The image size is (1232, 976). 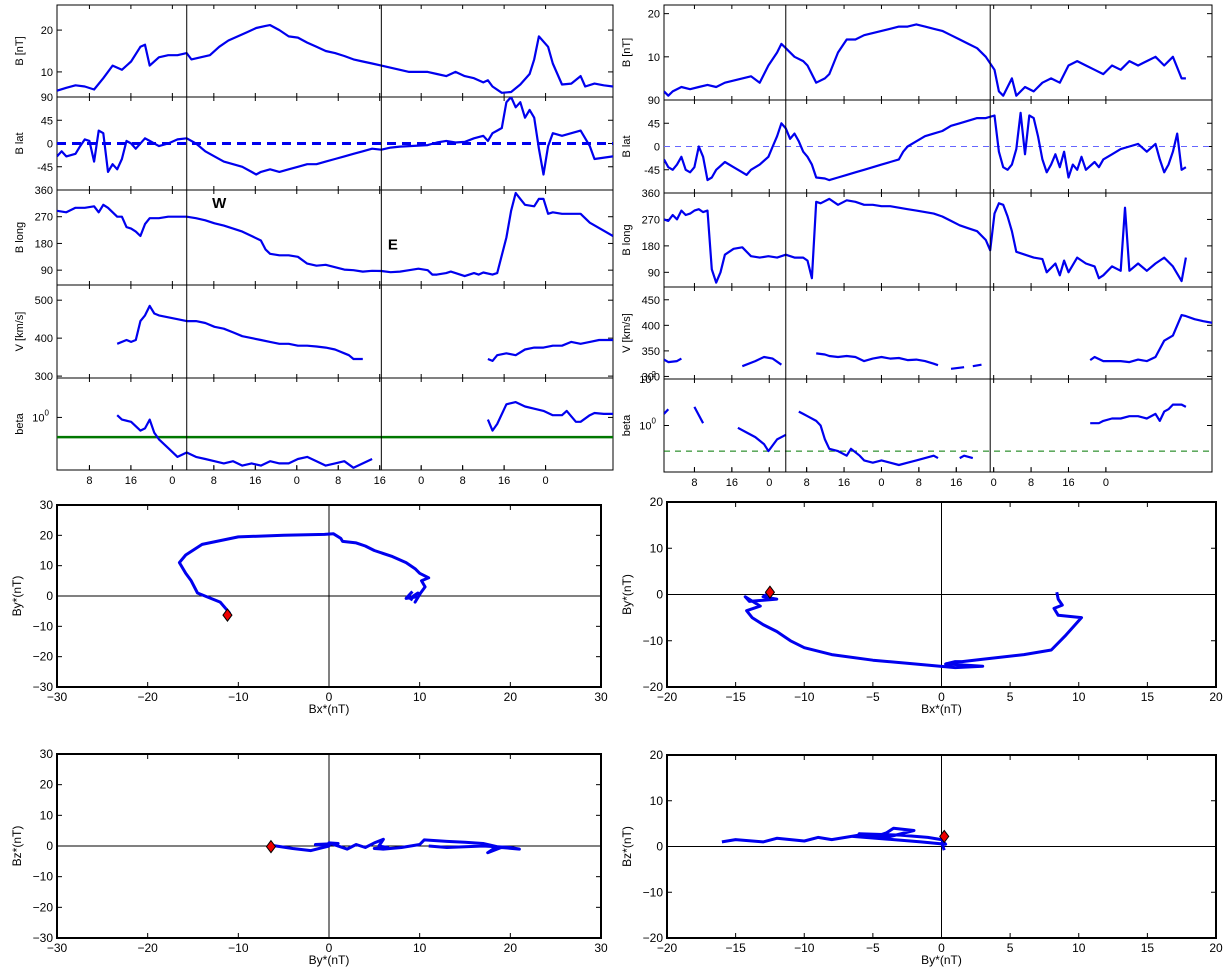 What do you see at coordinates (627, 146) in the screenshot?
I see `y-axis-label: B lat` at bounding box center [627, 146].